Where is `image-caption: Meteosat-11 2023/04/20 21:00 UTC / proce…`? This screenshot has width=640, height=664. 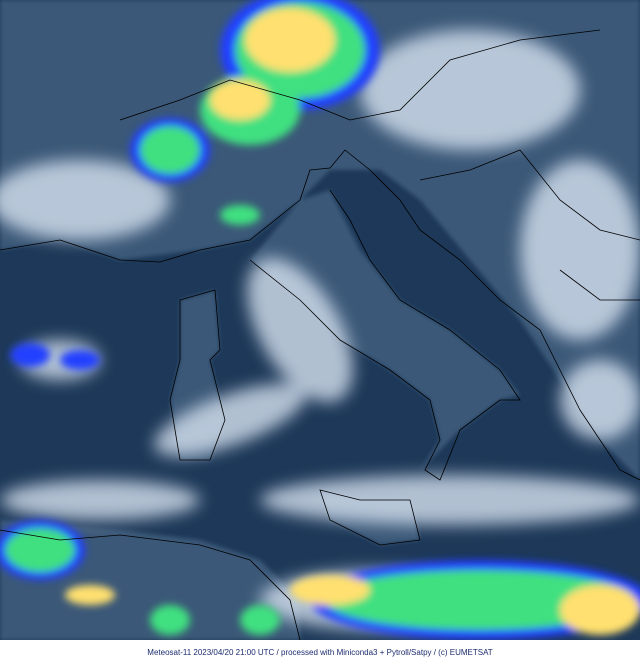 image-caption: Meteosat-11 2023/04/20 21:00 UTC / proce… is located at coordinates (320, 652).